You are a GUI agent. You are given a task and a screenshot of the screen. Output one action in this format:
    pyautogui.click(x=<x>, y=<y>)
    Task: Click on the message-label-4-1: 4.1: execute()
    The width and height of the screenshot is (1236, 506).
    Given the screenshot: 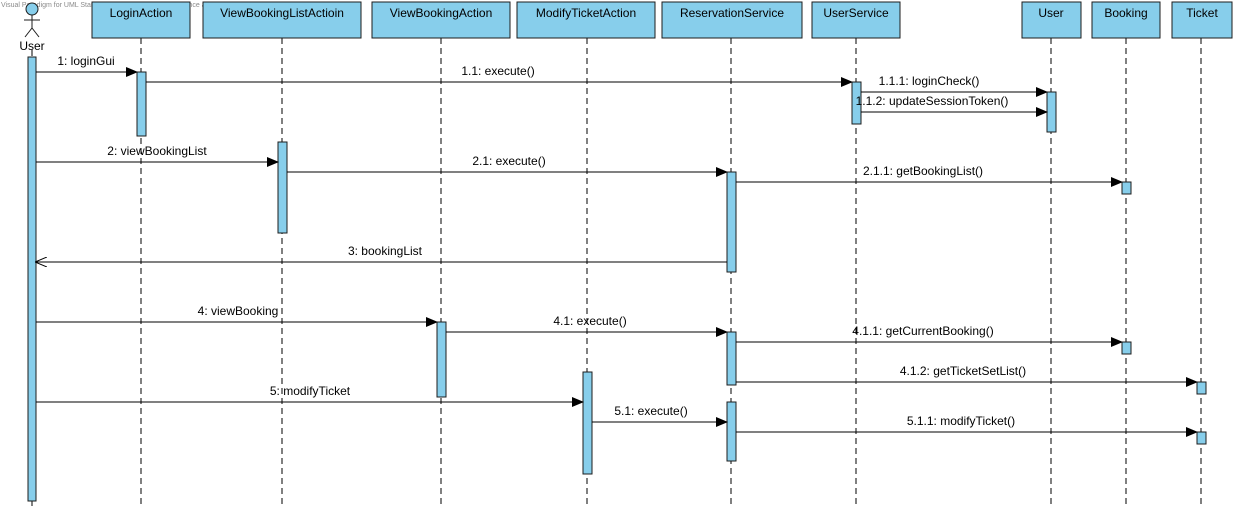 What is the action you would take?
    pyautogui.click(x=589, y=321)
    